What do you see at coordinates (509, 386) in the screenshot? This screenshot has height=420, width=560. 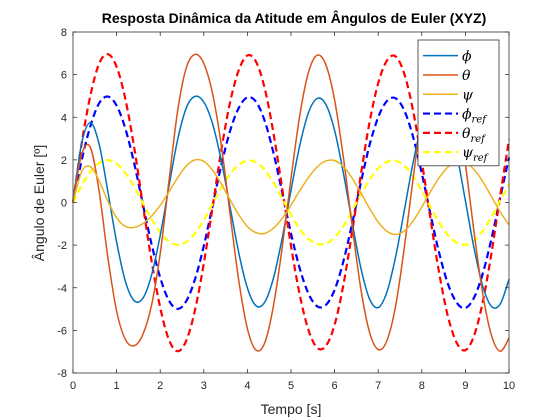 I see `x-tick-label: 10` at bounding box center [509, 386].